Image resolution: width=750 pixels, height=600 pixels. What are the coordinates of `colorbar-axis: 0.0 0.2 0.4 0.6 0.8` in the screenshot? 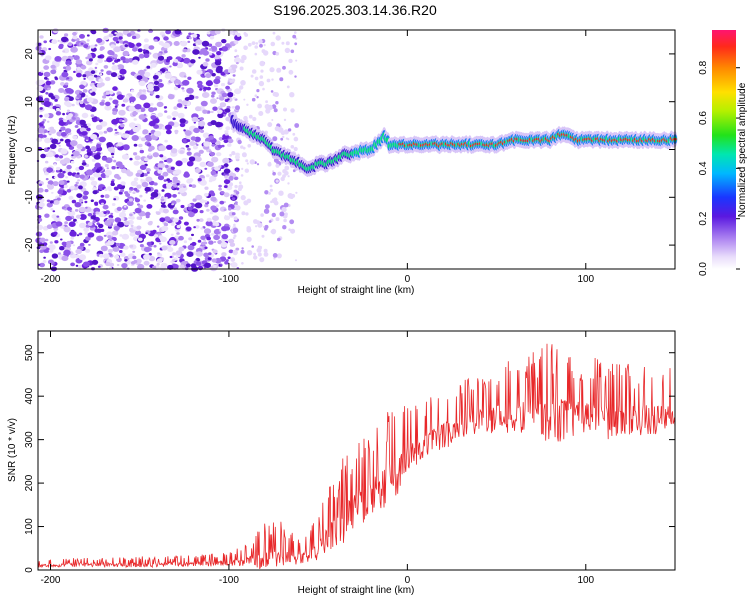 It's located at (719, 168).